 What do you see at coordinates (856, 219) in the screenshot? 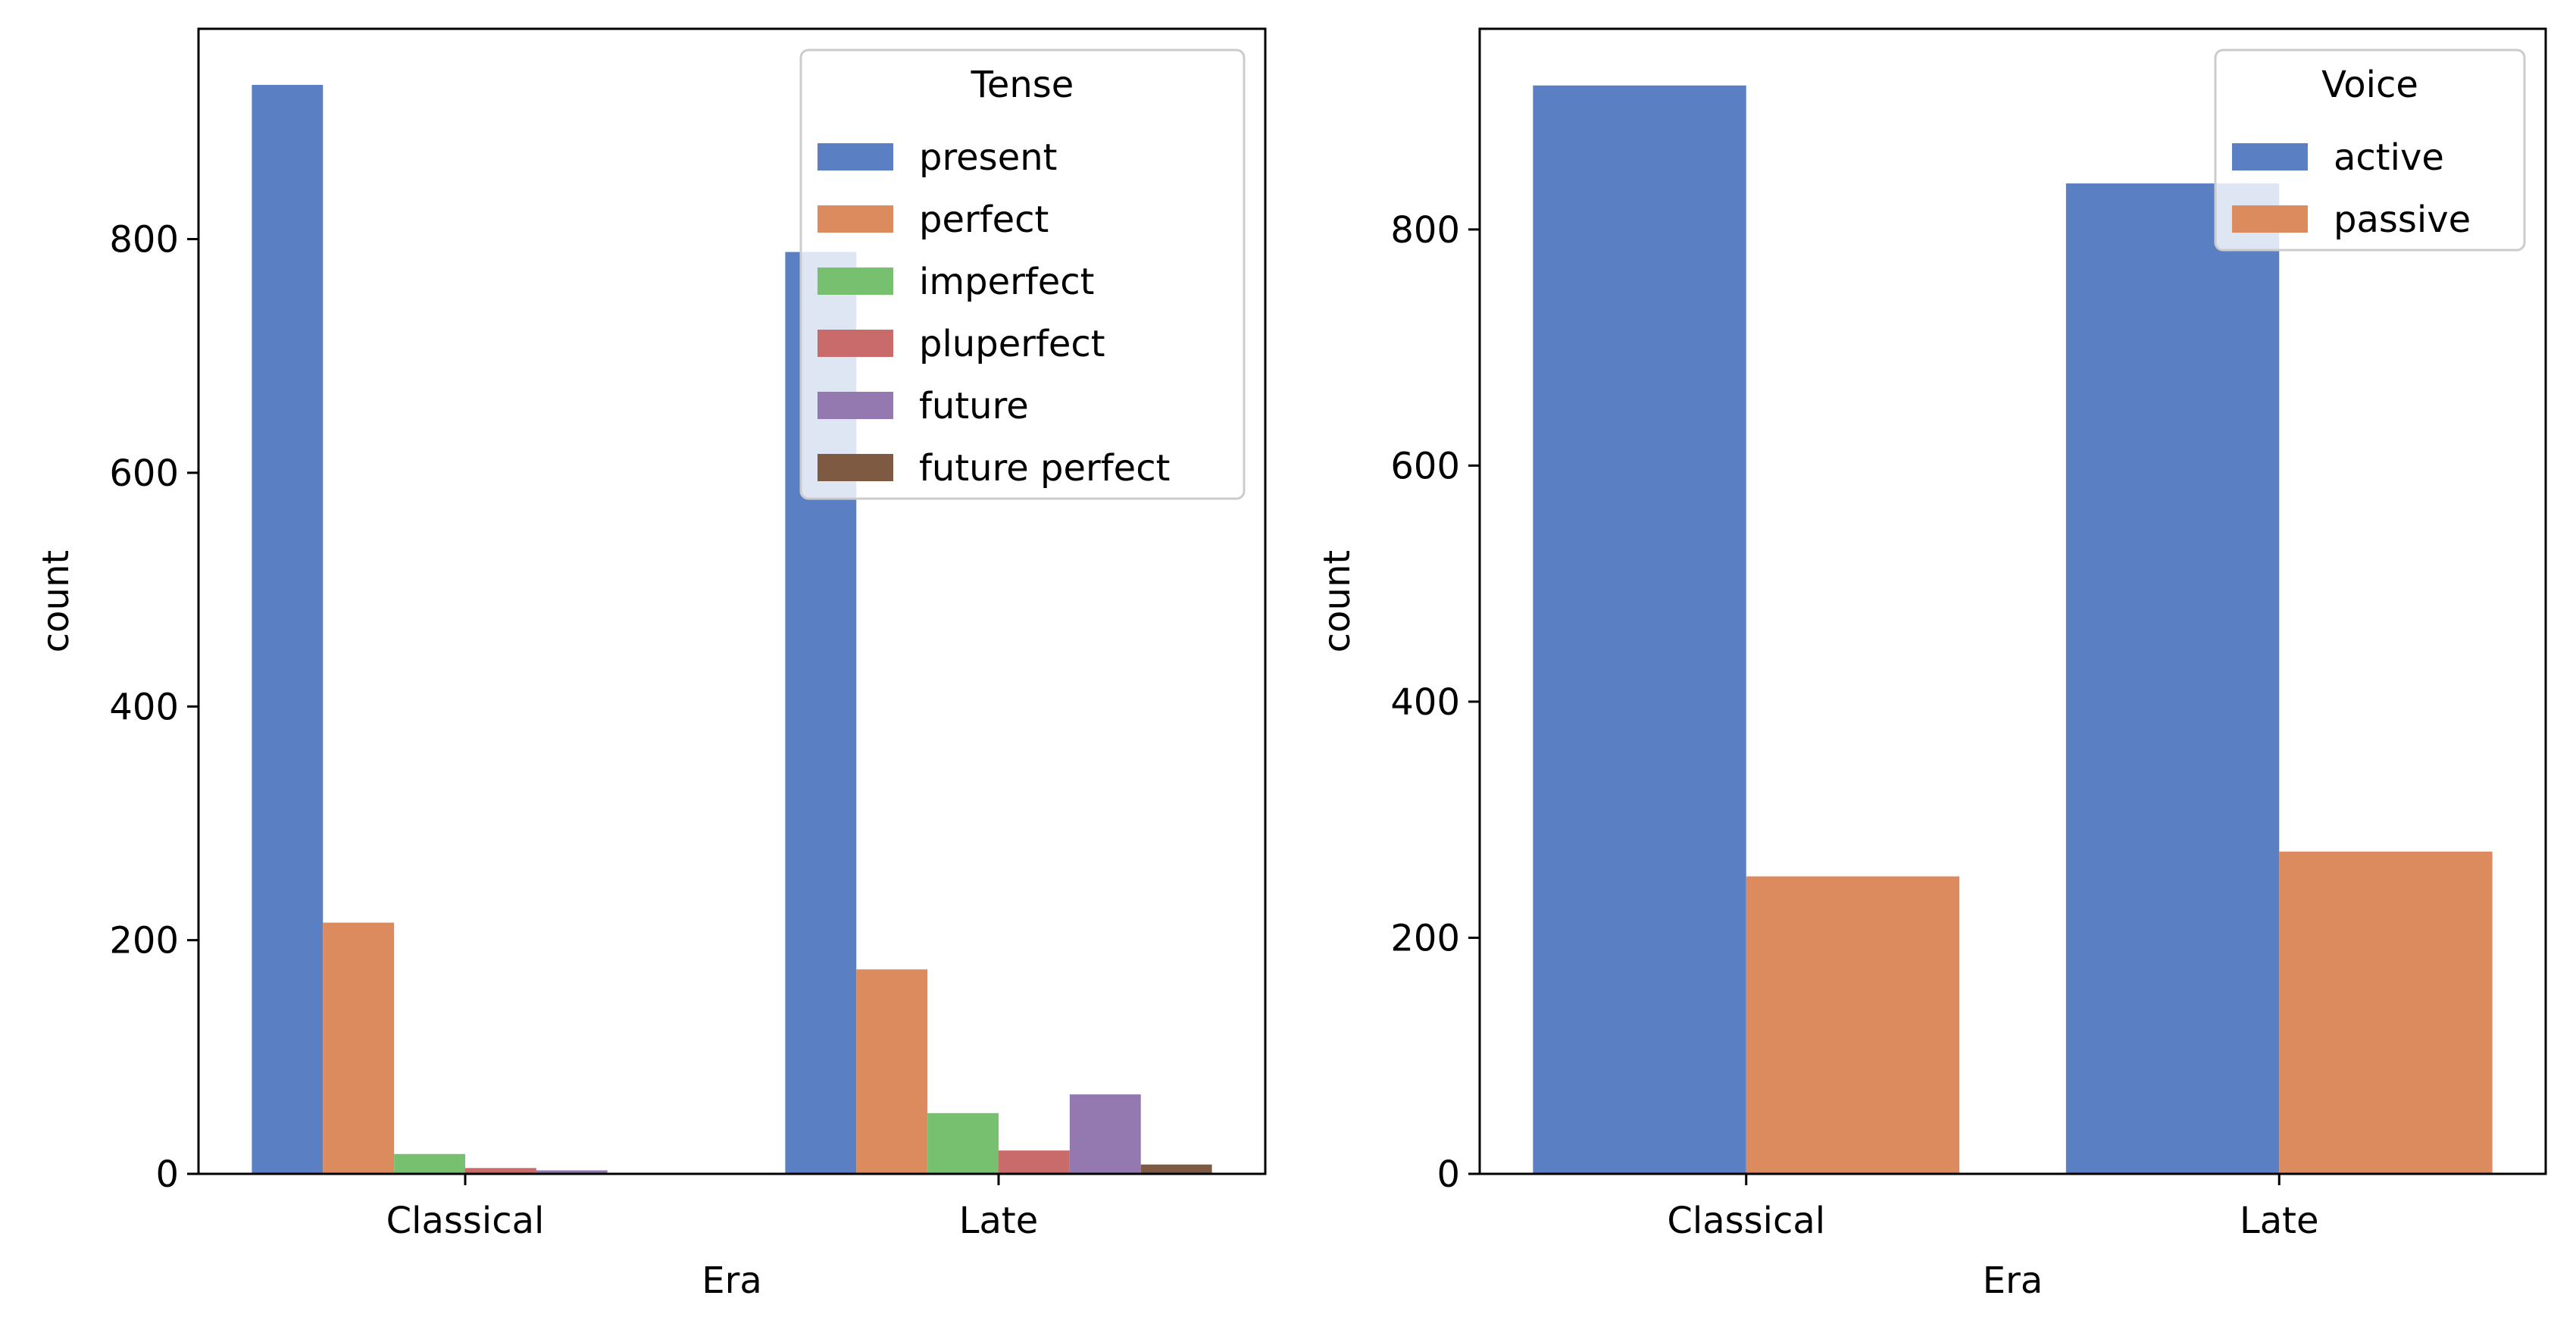
I see `legend-swatch-perfect` at bounding box center [856, 219].